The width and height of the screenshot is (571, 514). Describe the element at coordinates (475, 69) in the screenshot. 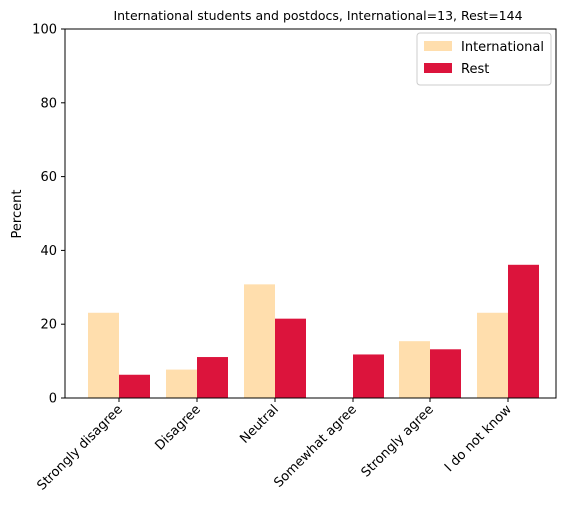

I see `legend-label-rest: Rest` at that location.